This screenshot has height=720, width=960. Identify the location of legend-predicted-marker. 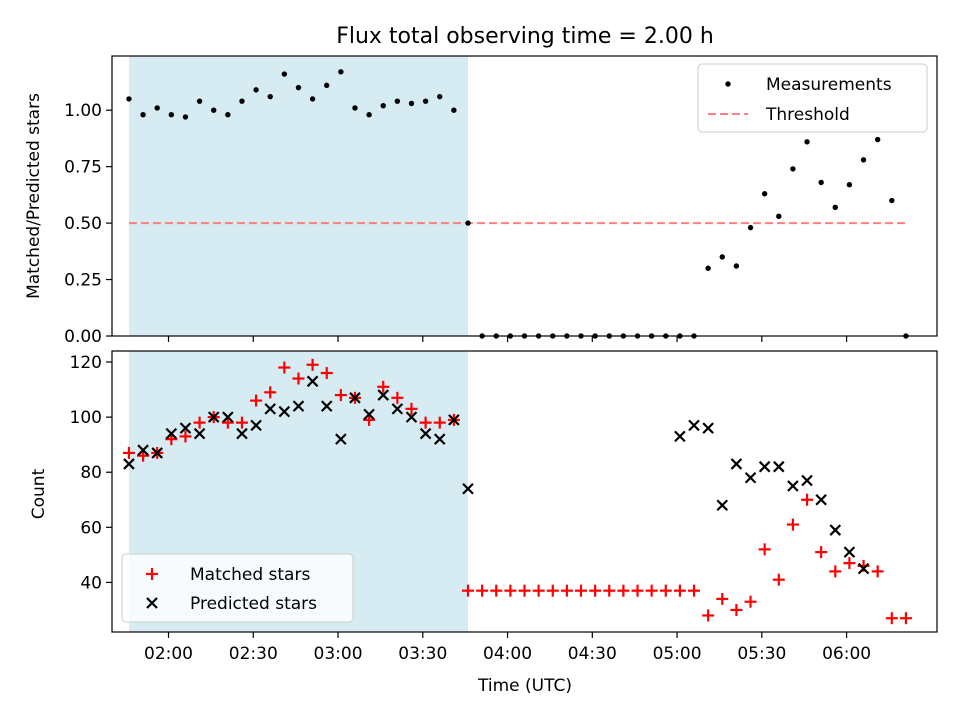
(152, 603).